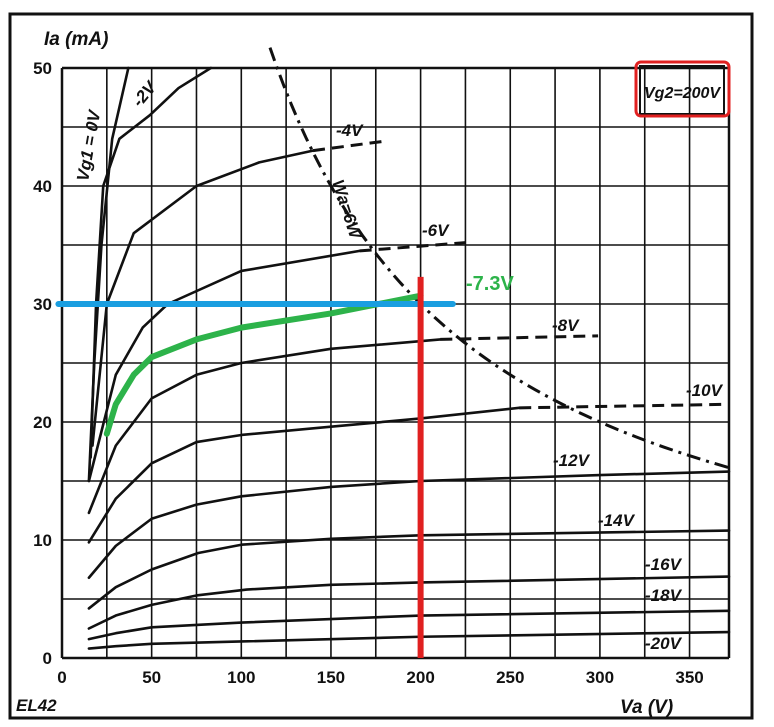 The image size is (774, 727). I want to click on curve-4v, so click(203, 298).